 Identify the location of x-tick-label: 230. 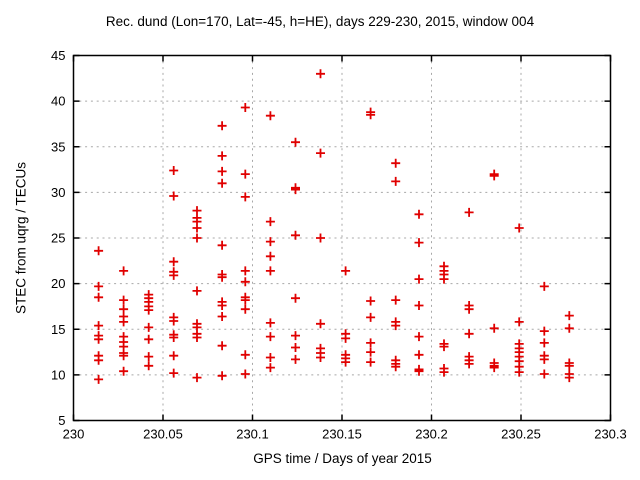
(74, 434).